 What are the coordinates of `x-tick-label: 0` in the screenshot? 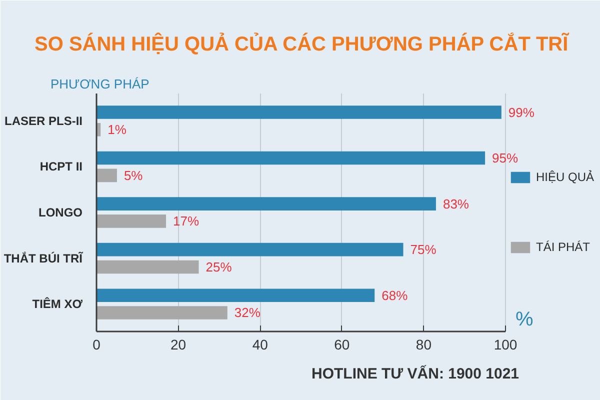 It's located at (96, 344).